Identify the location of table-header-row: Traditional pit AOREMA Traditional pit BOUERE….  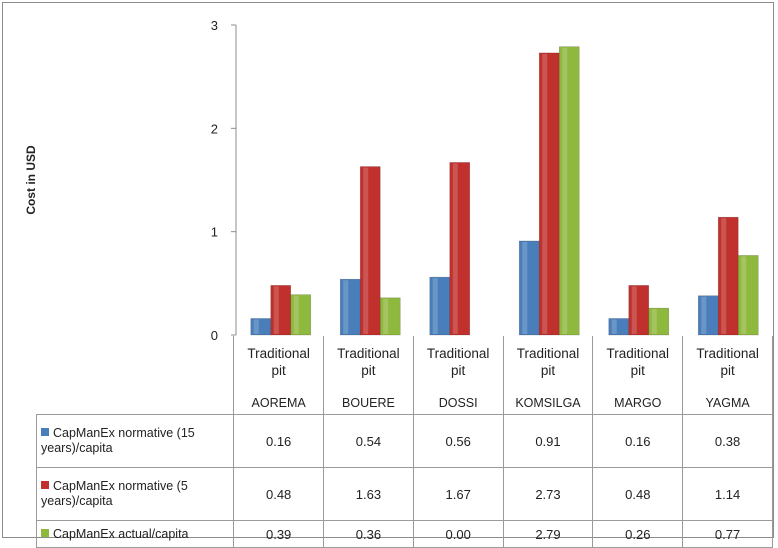
(404, 375).